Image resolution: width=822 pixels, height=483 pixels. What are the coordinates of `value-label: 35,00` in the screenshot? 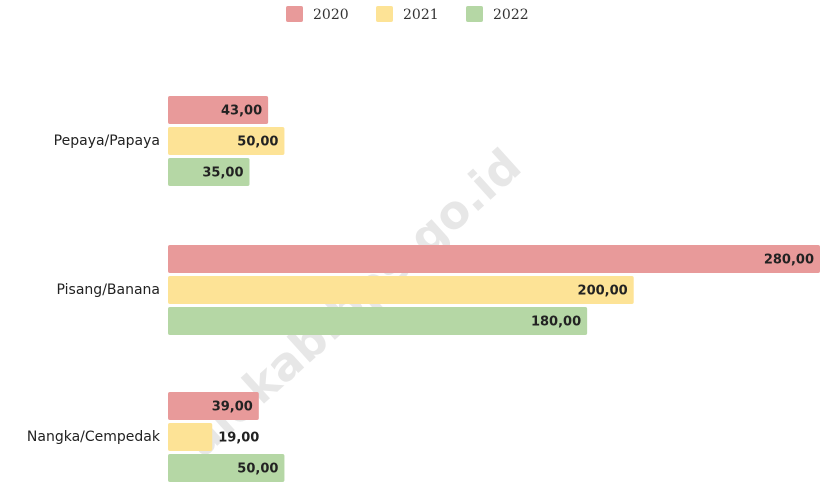 It's located at (222, 173).